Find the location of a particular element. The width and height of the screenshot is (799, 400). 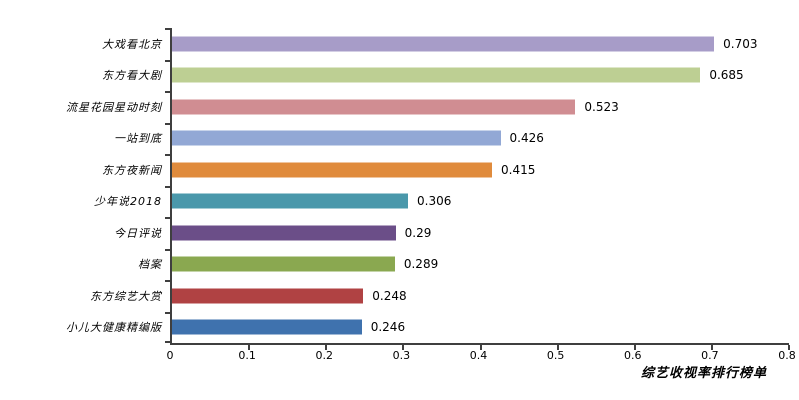

x-tick-label: 0.8 is located at coordinates (787, 355).